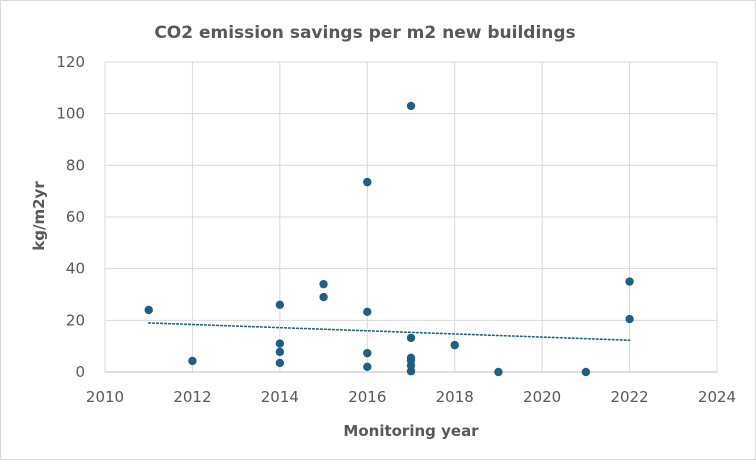  I want to click on x-axis-title: Monitoring year, so click(411, 431).